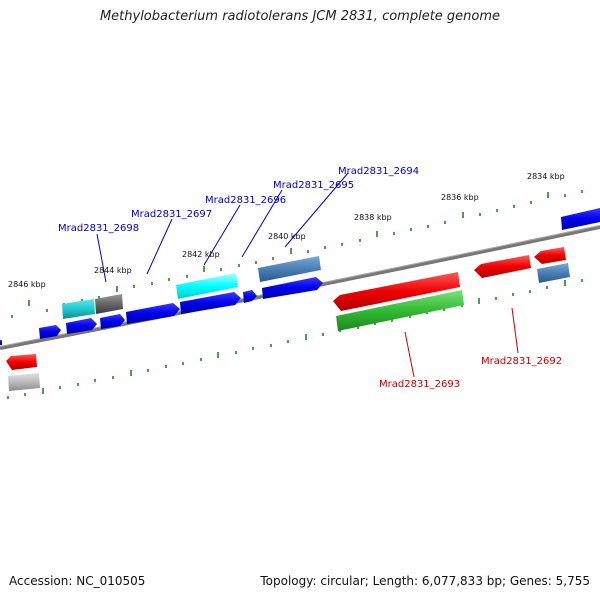 The width and height of the screenshot is (600, 600). What do you see at coordinates (460, 197) in the screenshot?
I see `kbp-label-2836: 2836 kbp` at bounding box center [460, 197].